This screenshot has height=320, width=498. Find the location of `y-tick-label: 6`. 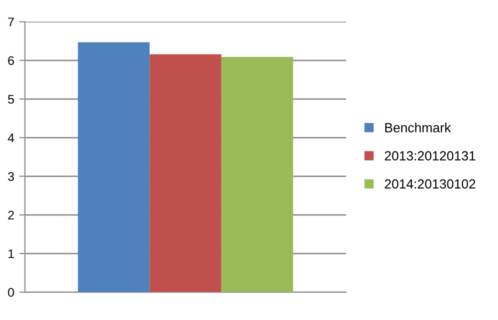

y-tick-label: 6 is located at coordinates (11, 61).